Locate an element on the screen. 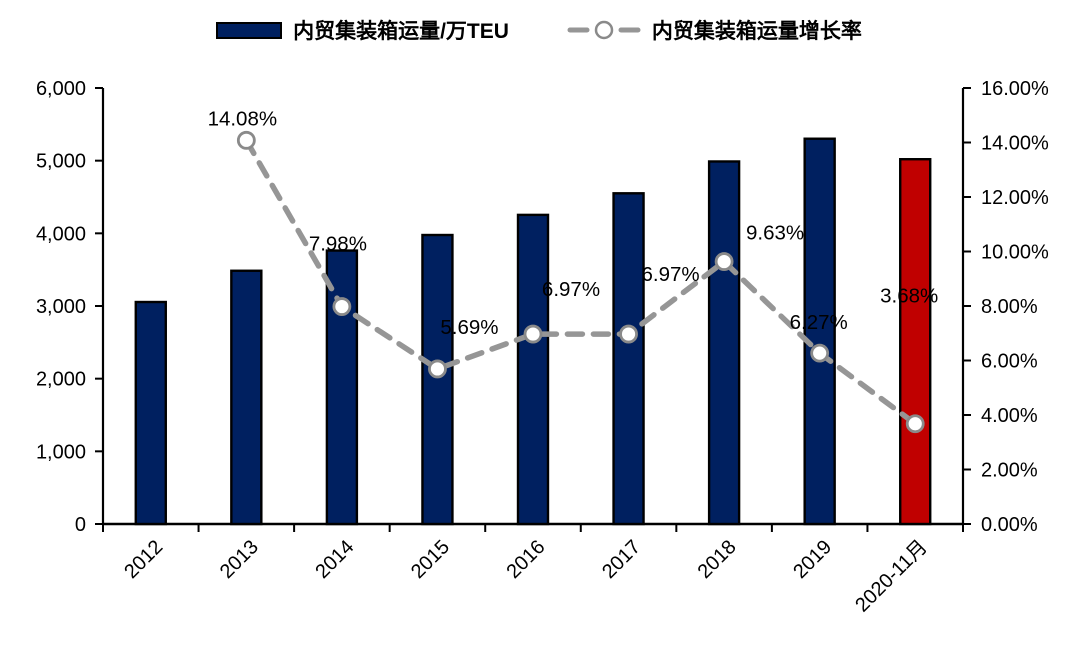  right-axis-tick-label: 4.00% is located at coordinates (1009, 416).